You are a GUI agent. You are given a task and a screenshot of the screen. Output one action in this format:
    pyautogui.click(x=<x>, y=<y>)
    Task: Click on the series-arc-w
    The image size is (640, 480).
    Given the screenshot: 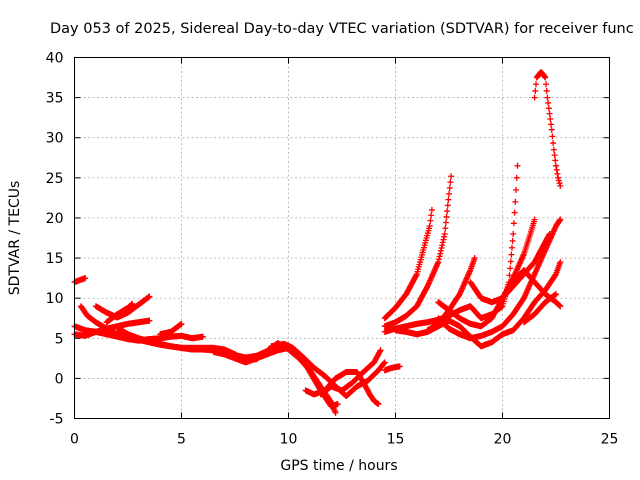 What is the action you would take?
    pyautogui.click(x=547, y=128)
    